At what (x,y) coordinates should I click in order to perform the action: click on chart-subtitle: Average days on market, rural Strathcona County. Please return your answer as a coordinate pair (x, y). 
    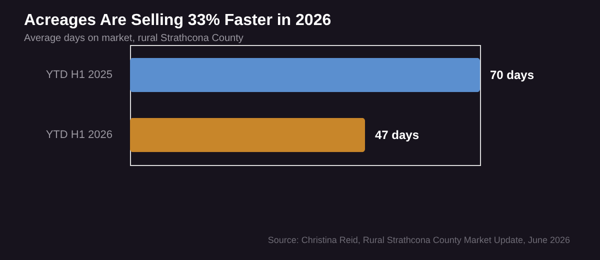
    Looking at the image, I should click on (134, 38).